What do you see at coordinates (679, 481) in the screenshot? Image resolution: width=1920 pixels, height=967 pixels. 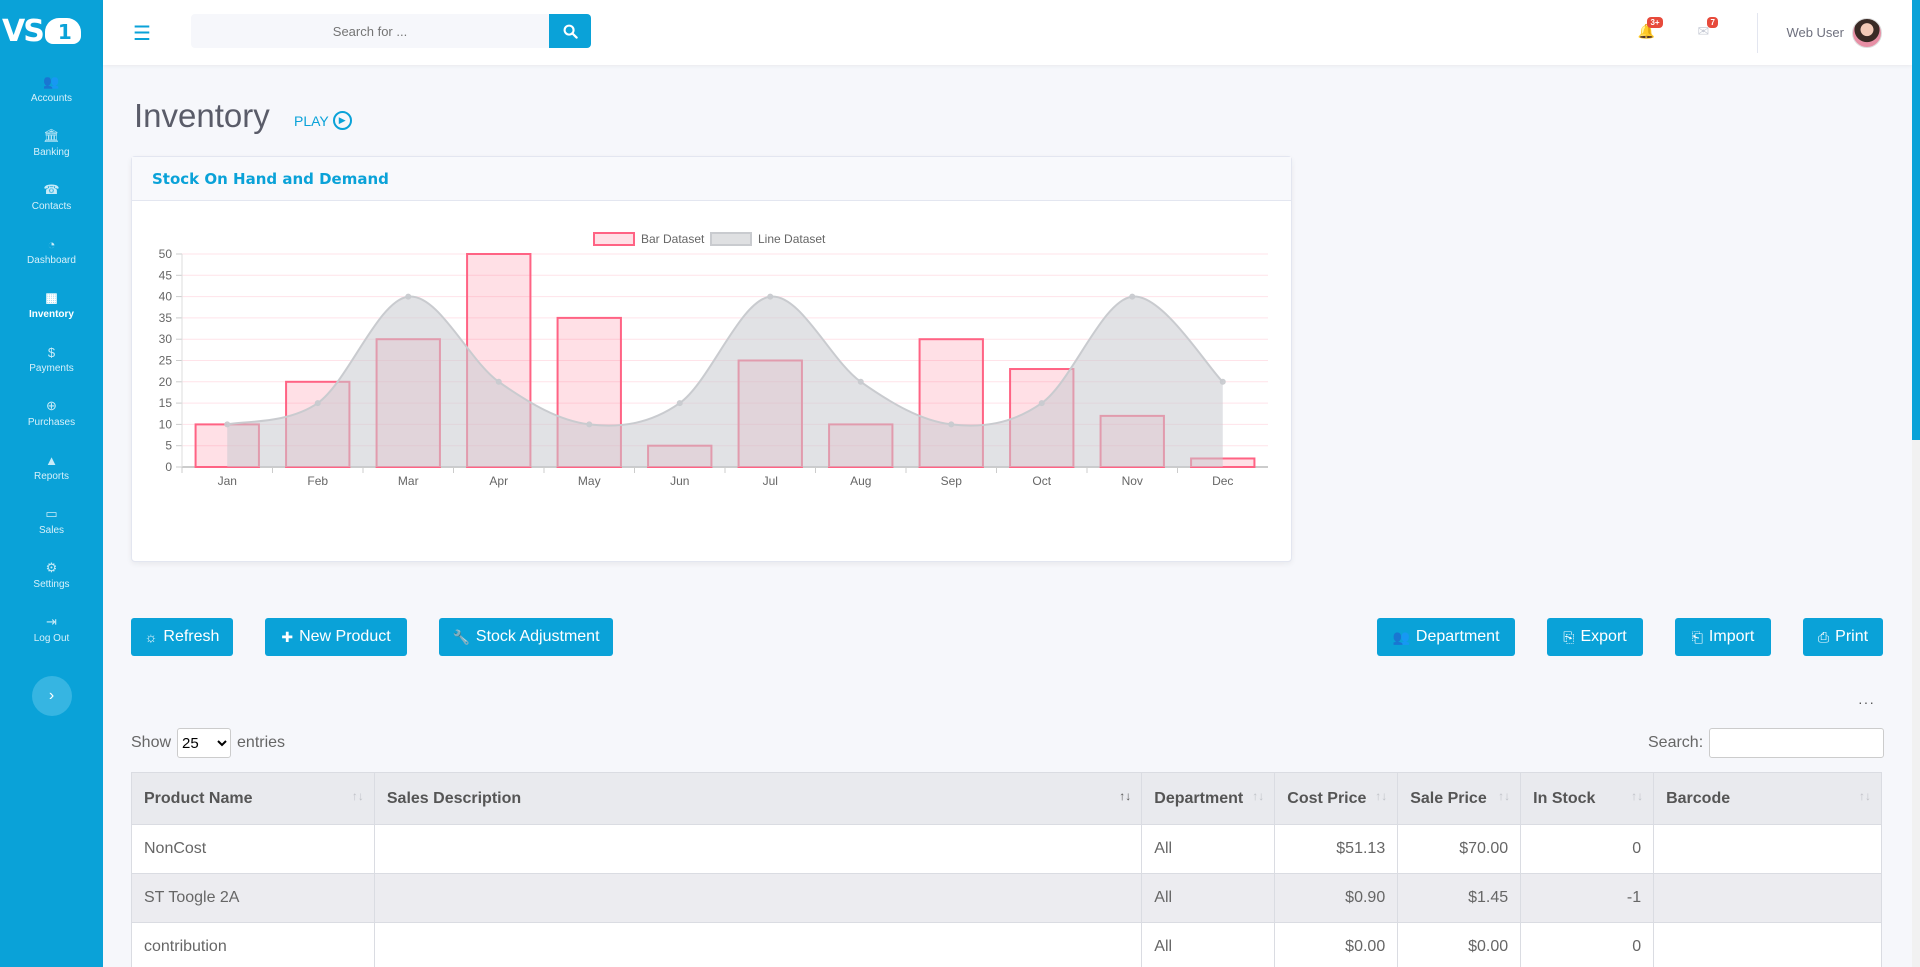 I see `x-tick-label: Jun` at bounding box center [679, 481].